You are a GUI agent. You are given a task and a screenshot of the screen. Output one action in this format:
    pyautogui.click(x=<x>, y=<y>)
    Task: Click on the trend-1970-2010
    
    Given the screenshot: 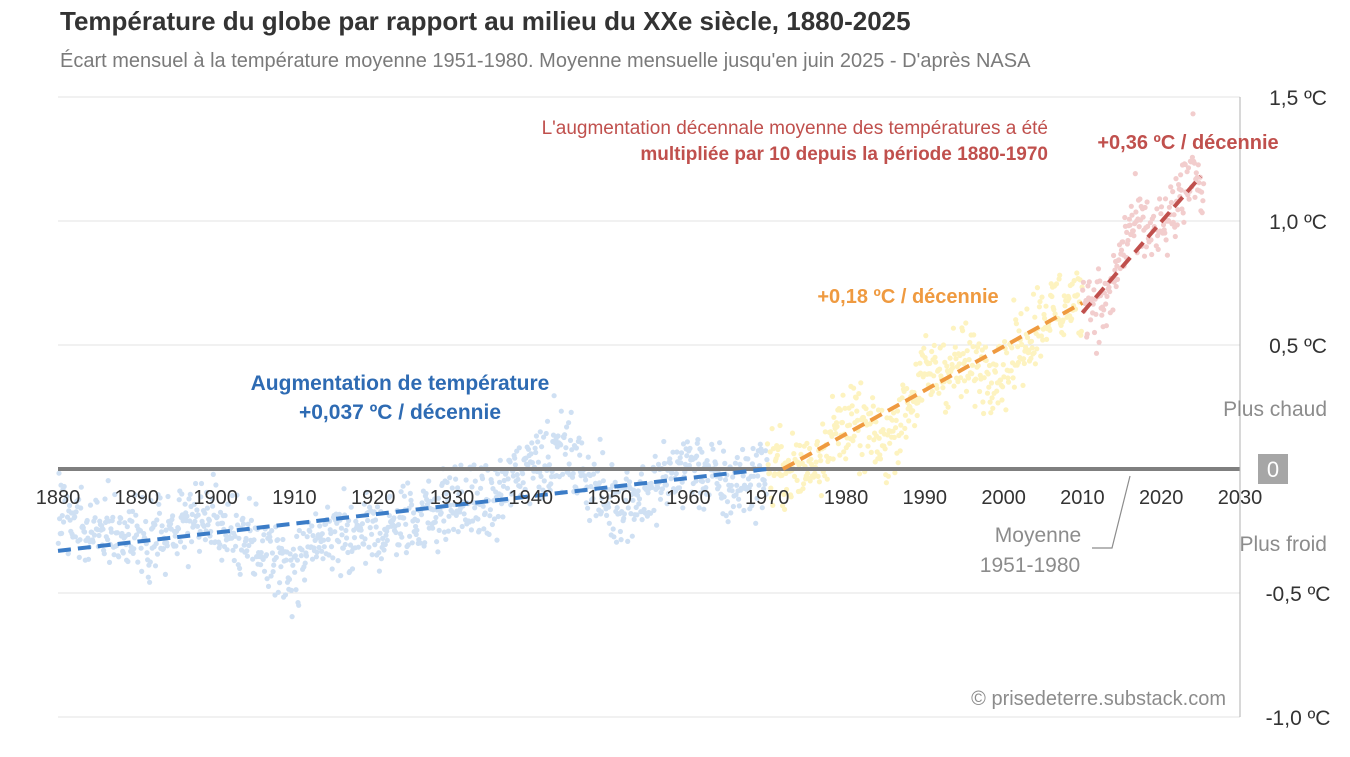 What is the action you would take?
    pyautogui.click(x=932, y=386)
    